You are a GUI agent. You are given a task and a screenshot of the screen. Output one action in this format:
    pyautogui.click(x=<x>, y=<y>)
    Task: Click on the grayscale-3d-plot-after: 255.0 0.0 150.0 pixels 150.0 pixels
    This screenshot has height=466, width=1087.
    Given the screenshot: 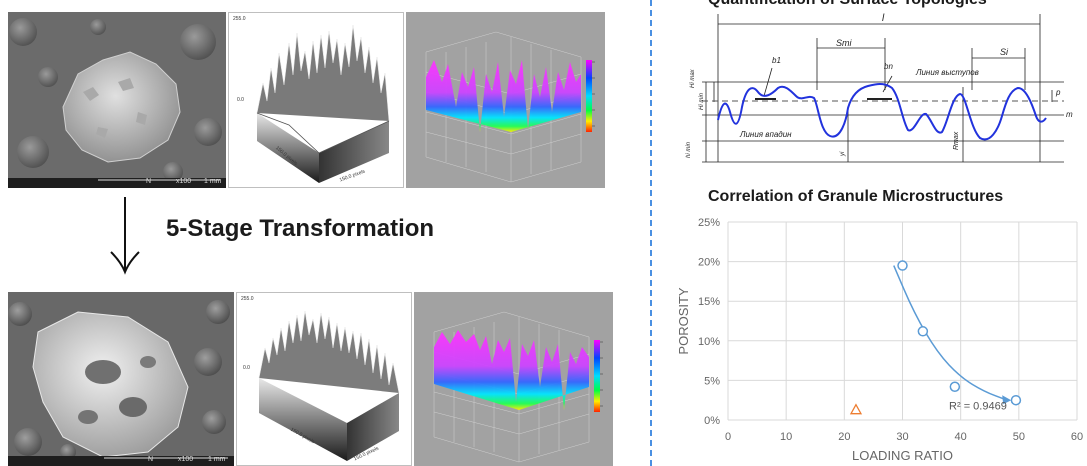 What is the action you would take?
    pyautogui.click(x=324, y=379)
    